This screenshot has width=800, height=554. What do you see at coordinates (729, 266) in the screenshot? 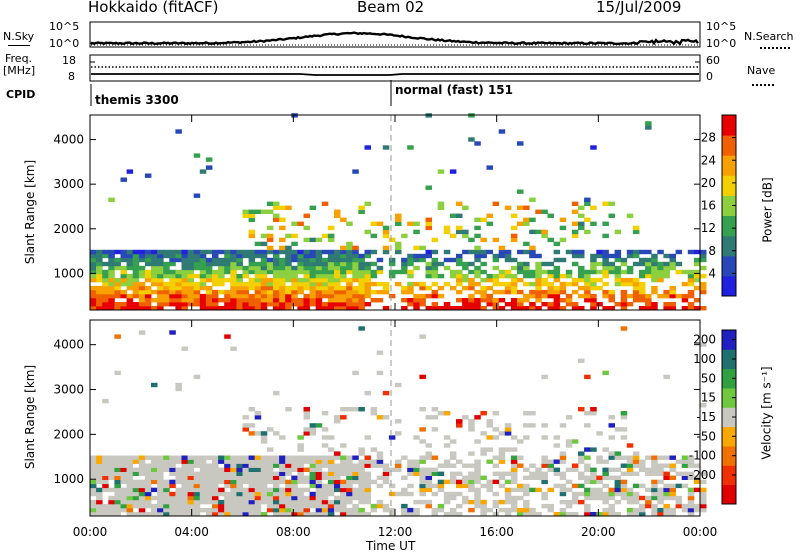
I see `colorbar-swatch` at bounding box center [729, 266].